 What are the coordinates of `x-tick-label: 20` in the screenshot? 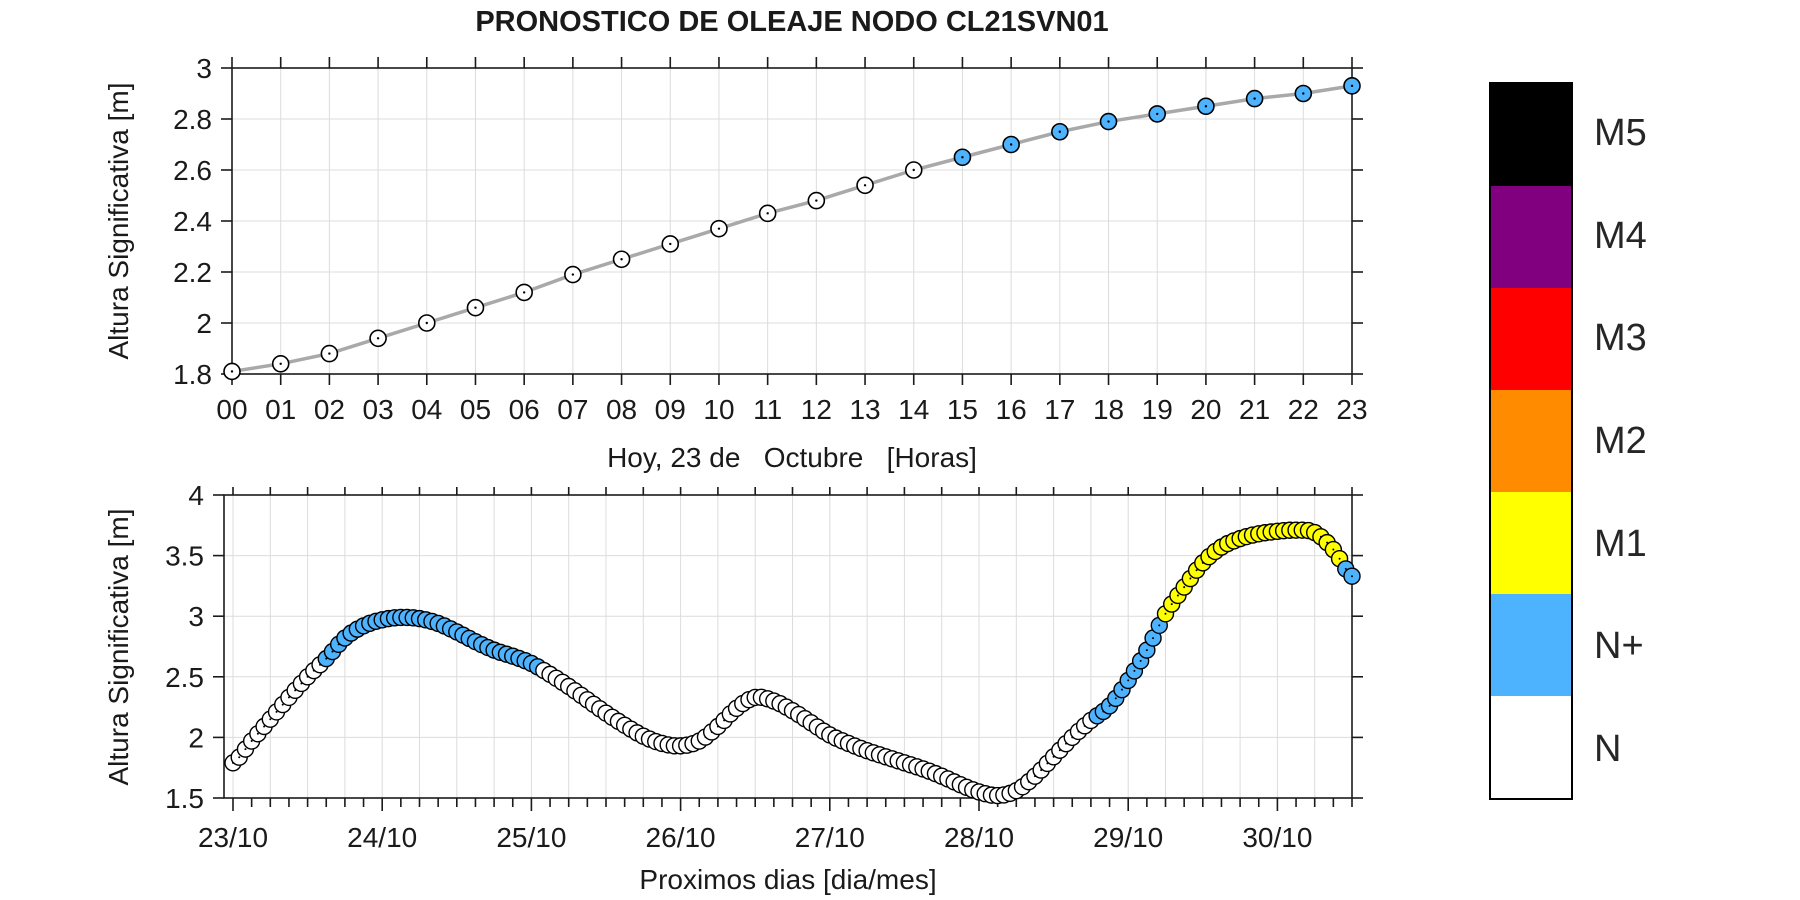 It's located at (1205, 409).